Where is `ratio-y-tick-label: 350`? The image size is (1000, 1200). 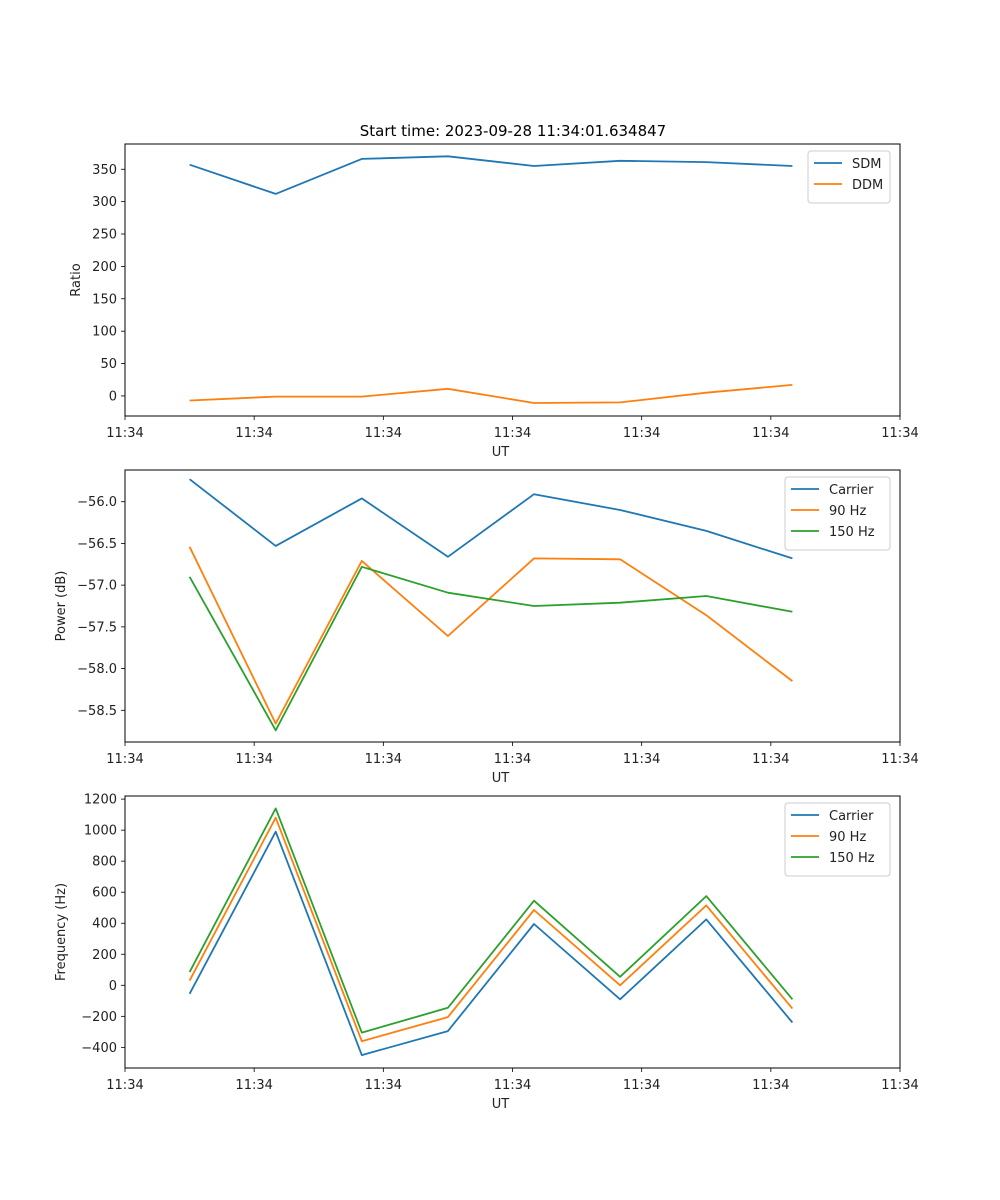 ratio-y-tick-label: 350 is located at coordinates (104, 170).